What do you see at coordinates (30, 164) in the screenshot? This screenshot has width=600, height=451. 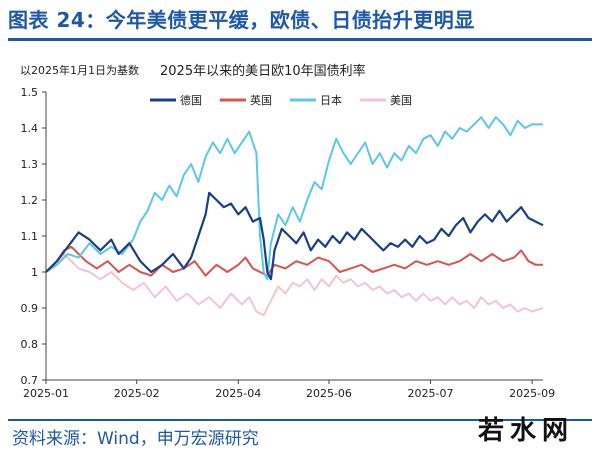 I see `y-tick-label: 1.3` at bounding box center [30, 164].